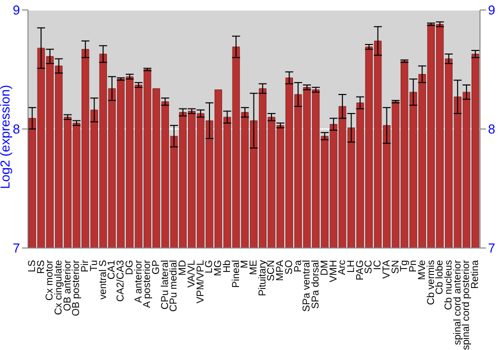  I want to click on y-tick-label: 9, so click(16, 10).